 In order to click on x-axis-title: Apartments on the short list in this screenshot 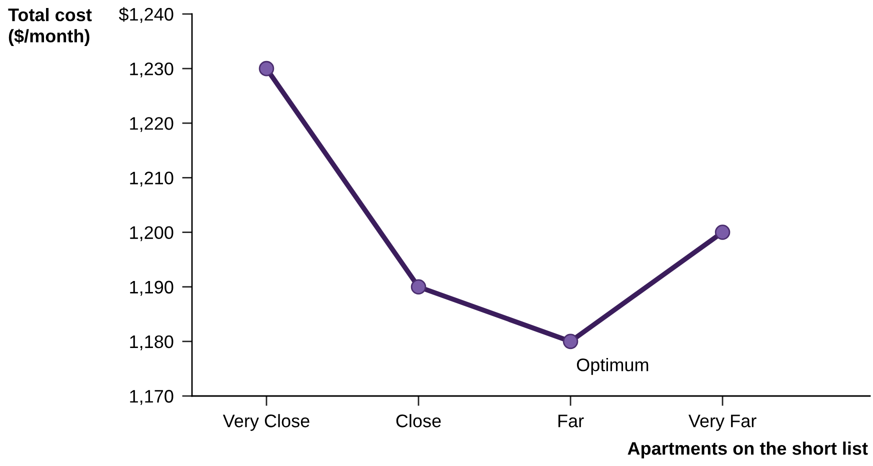, I will do `click(748, 450)`.